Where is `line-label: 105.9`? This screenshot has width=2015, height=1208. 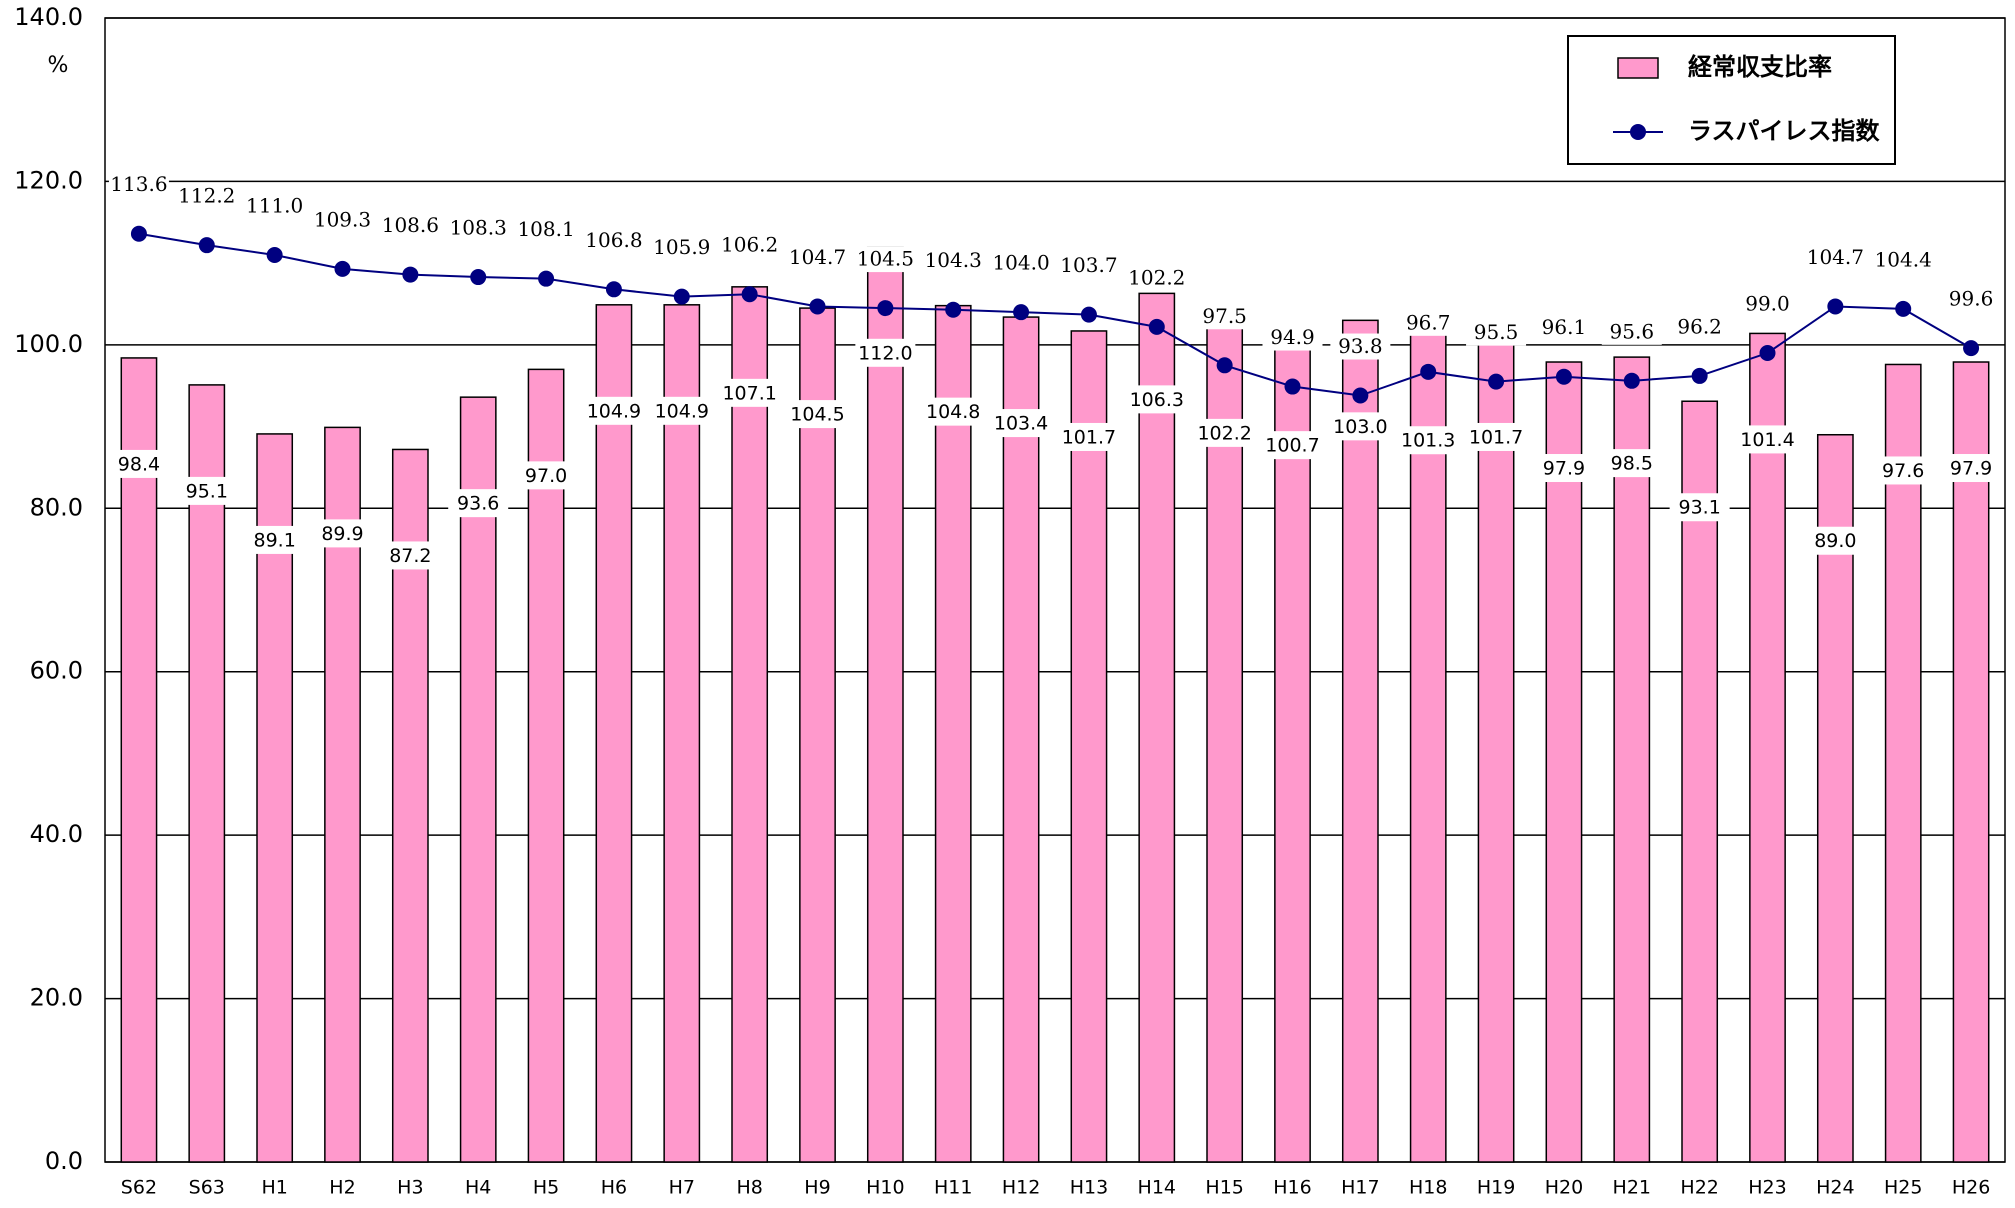
line-label: 105.9 is located at coordinates (681, 247).